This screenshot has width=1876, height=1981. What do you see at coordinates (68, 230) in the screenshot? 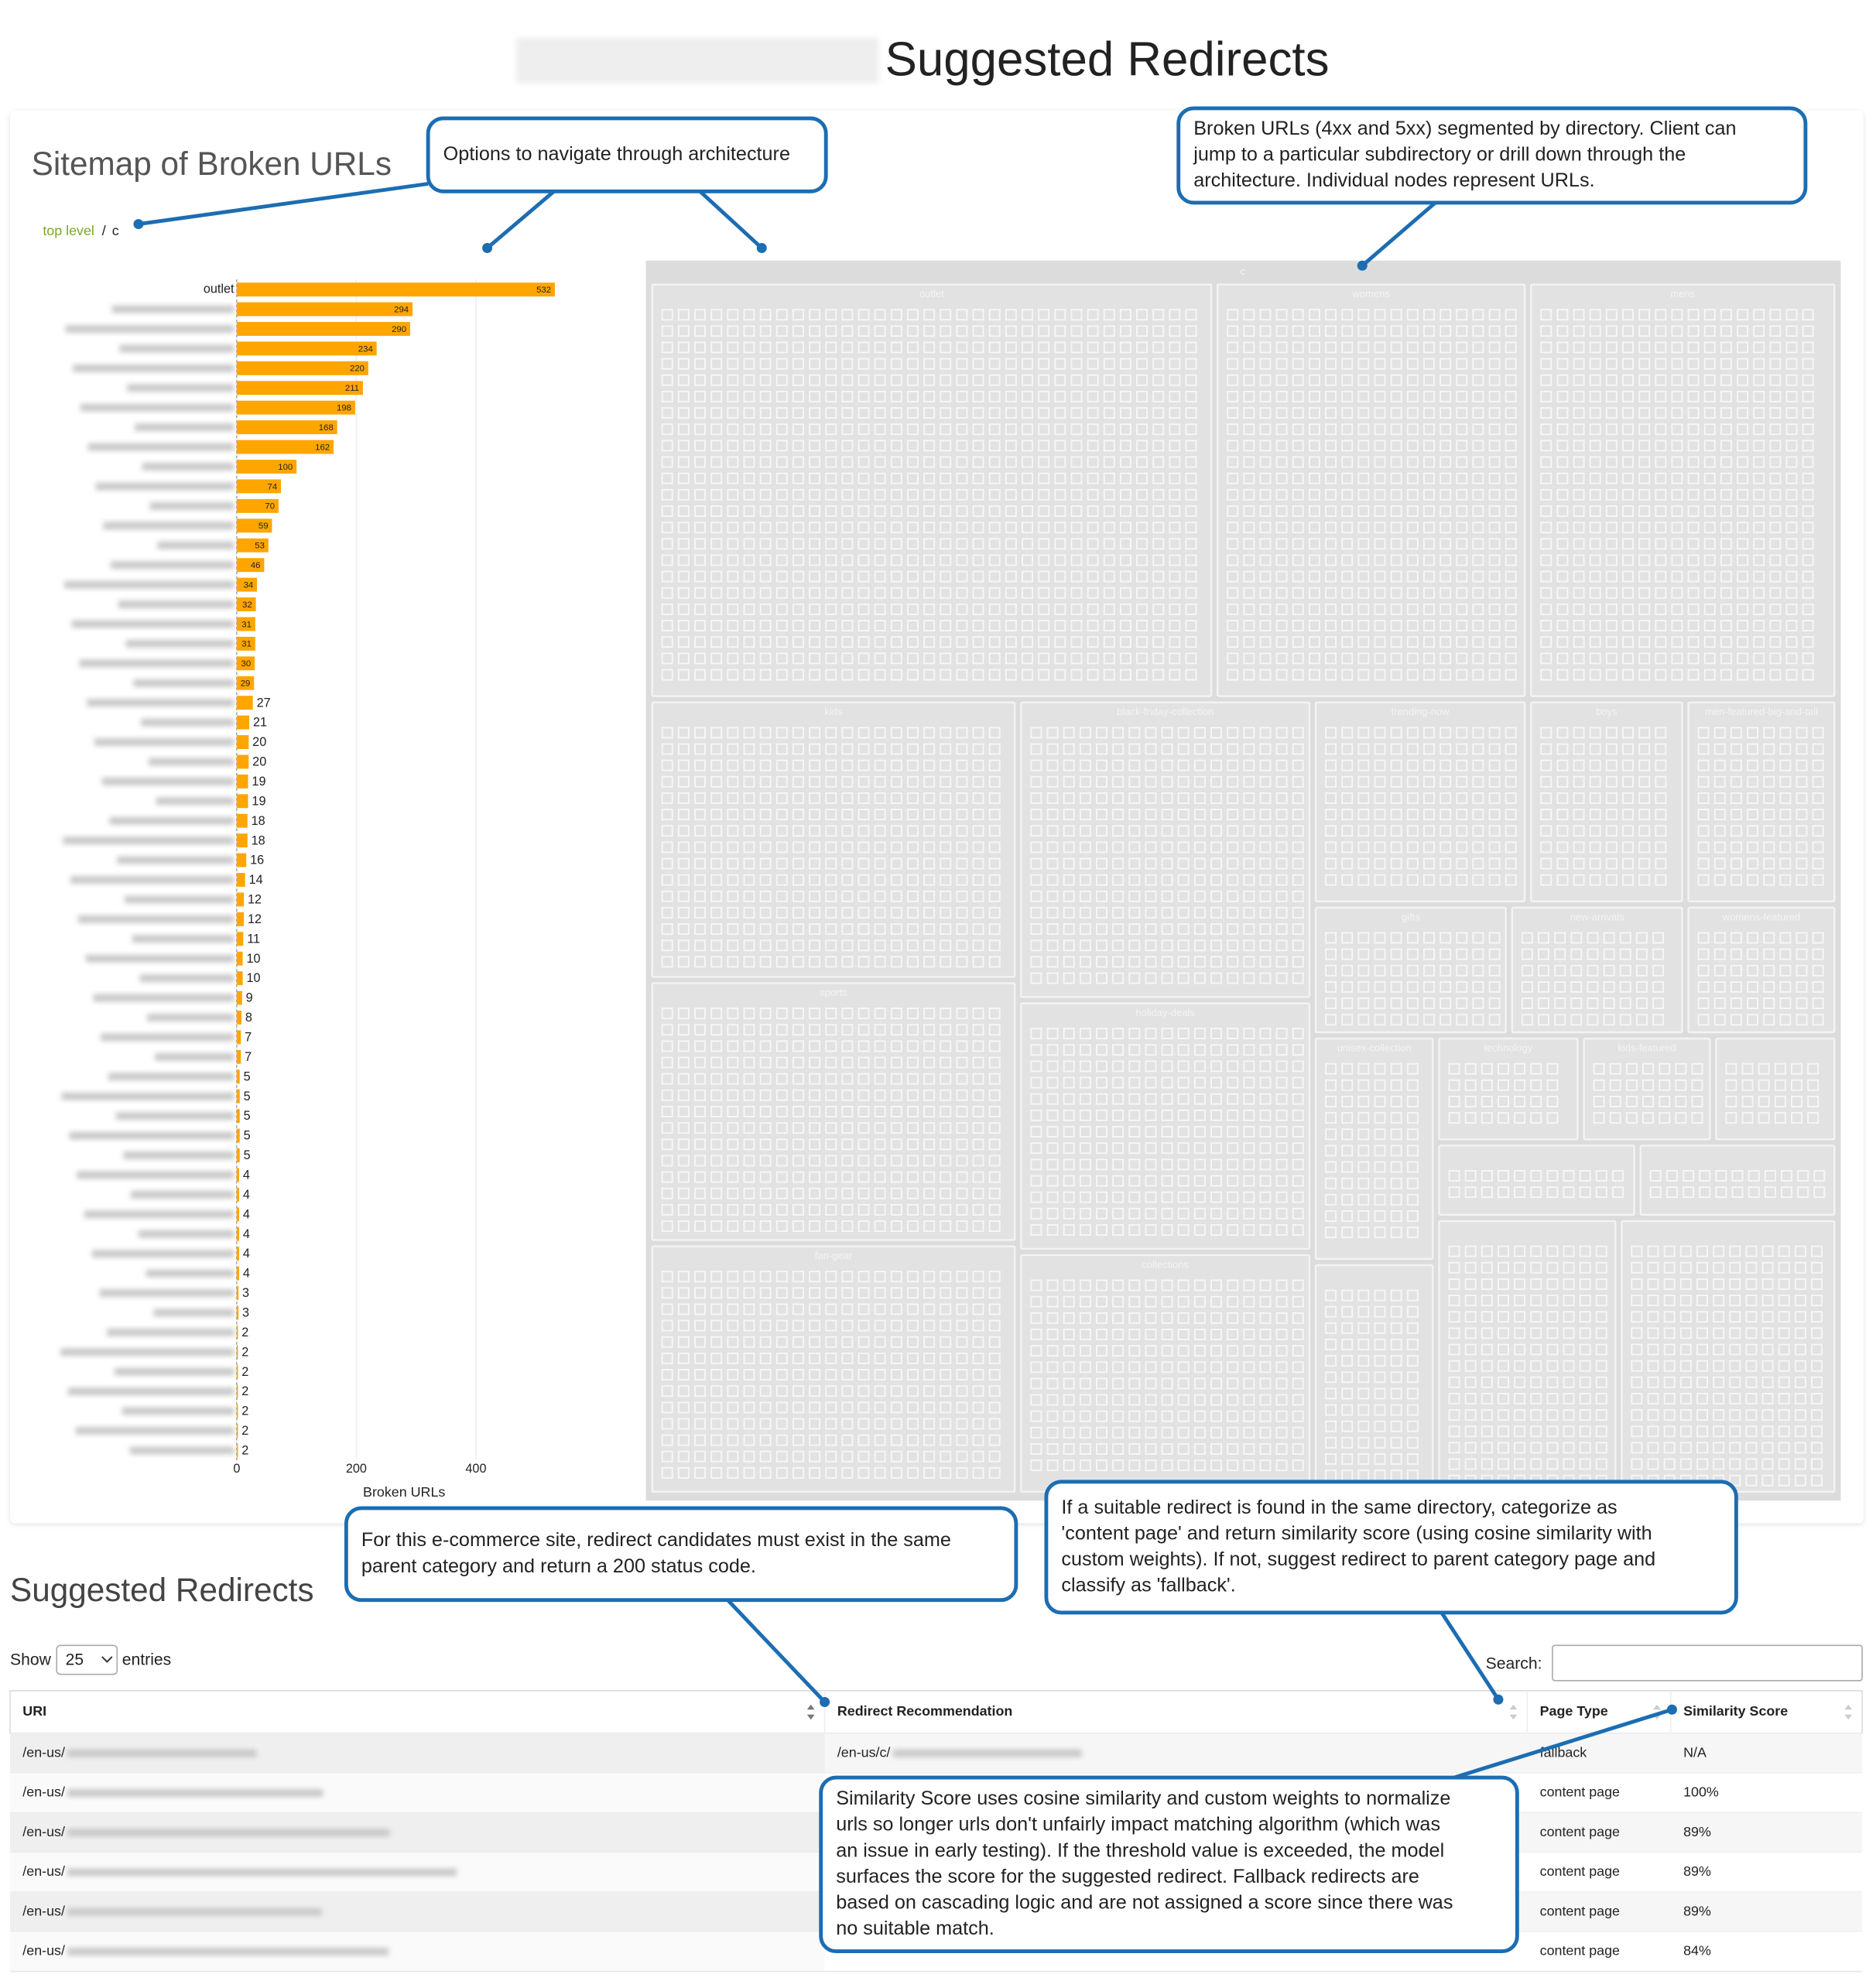
I see `breadcrumb-link: top level` at bounding box center [68, 230].